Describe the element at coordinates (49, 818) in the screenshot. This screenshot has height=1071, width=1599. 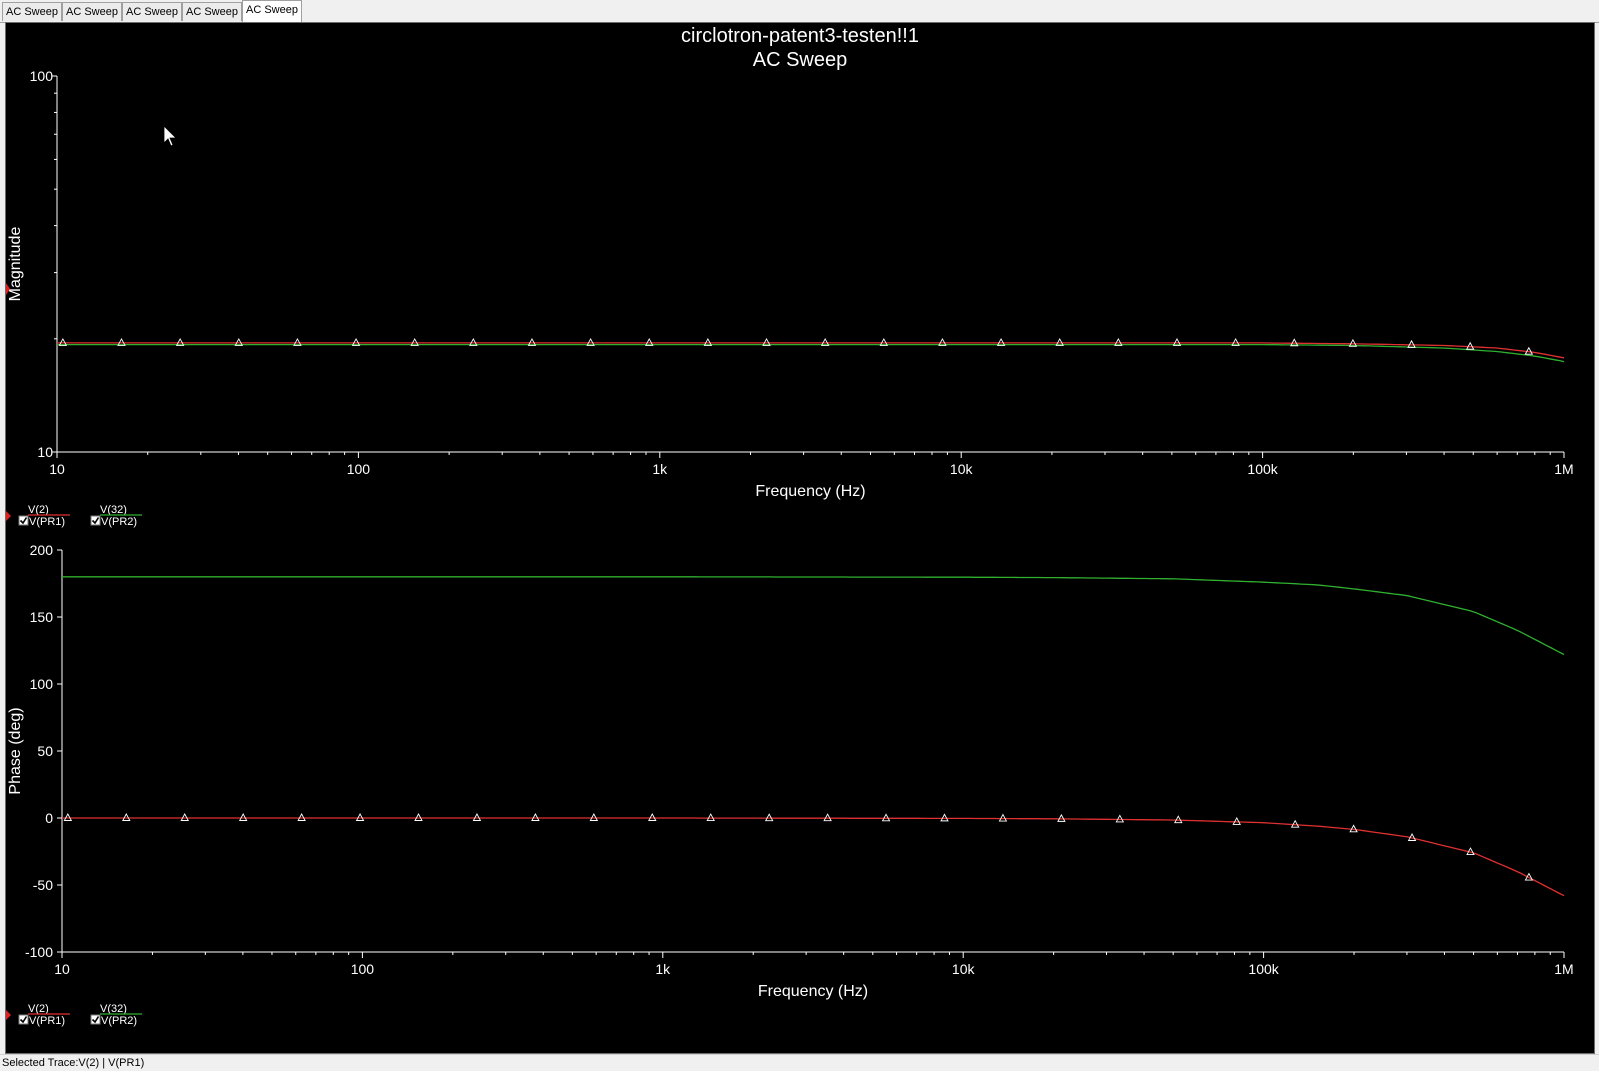
I see `y-tick-label: 0` at that location.